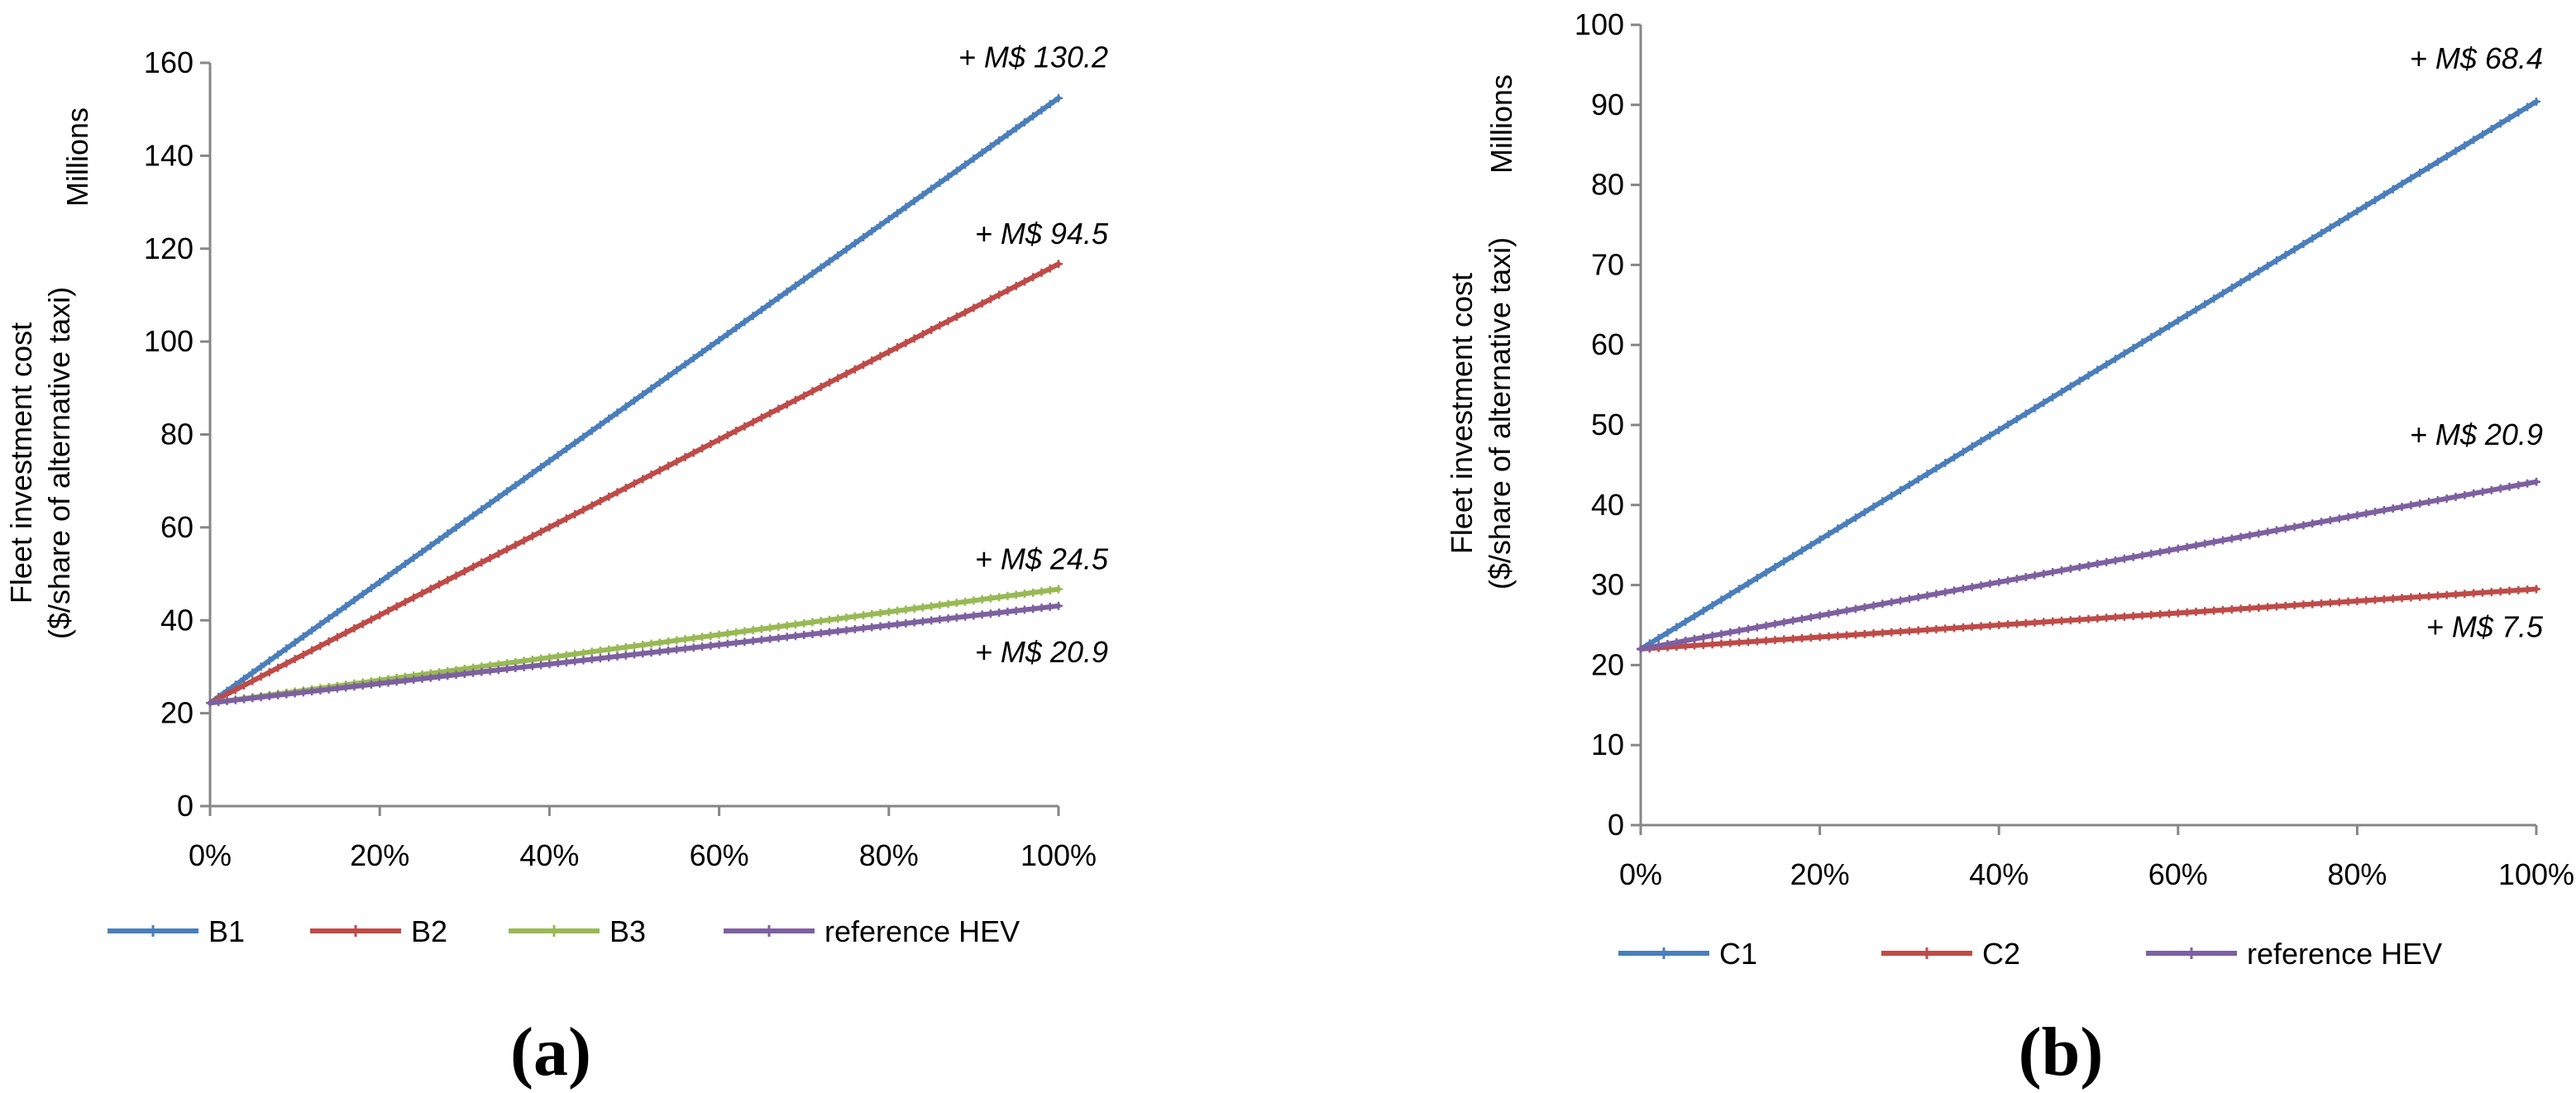 This screenshot has height=1093, width=2576. Describe the element at coordinates (429, 931) in the screenshot. I see `legend-label: B2` at that location.